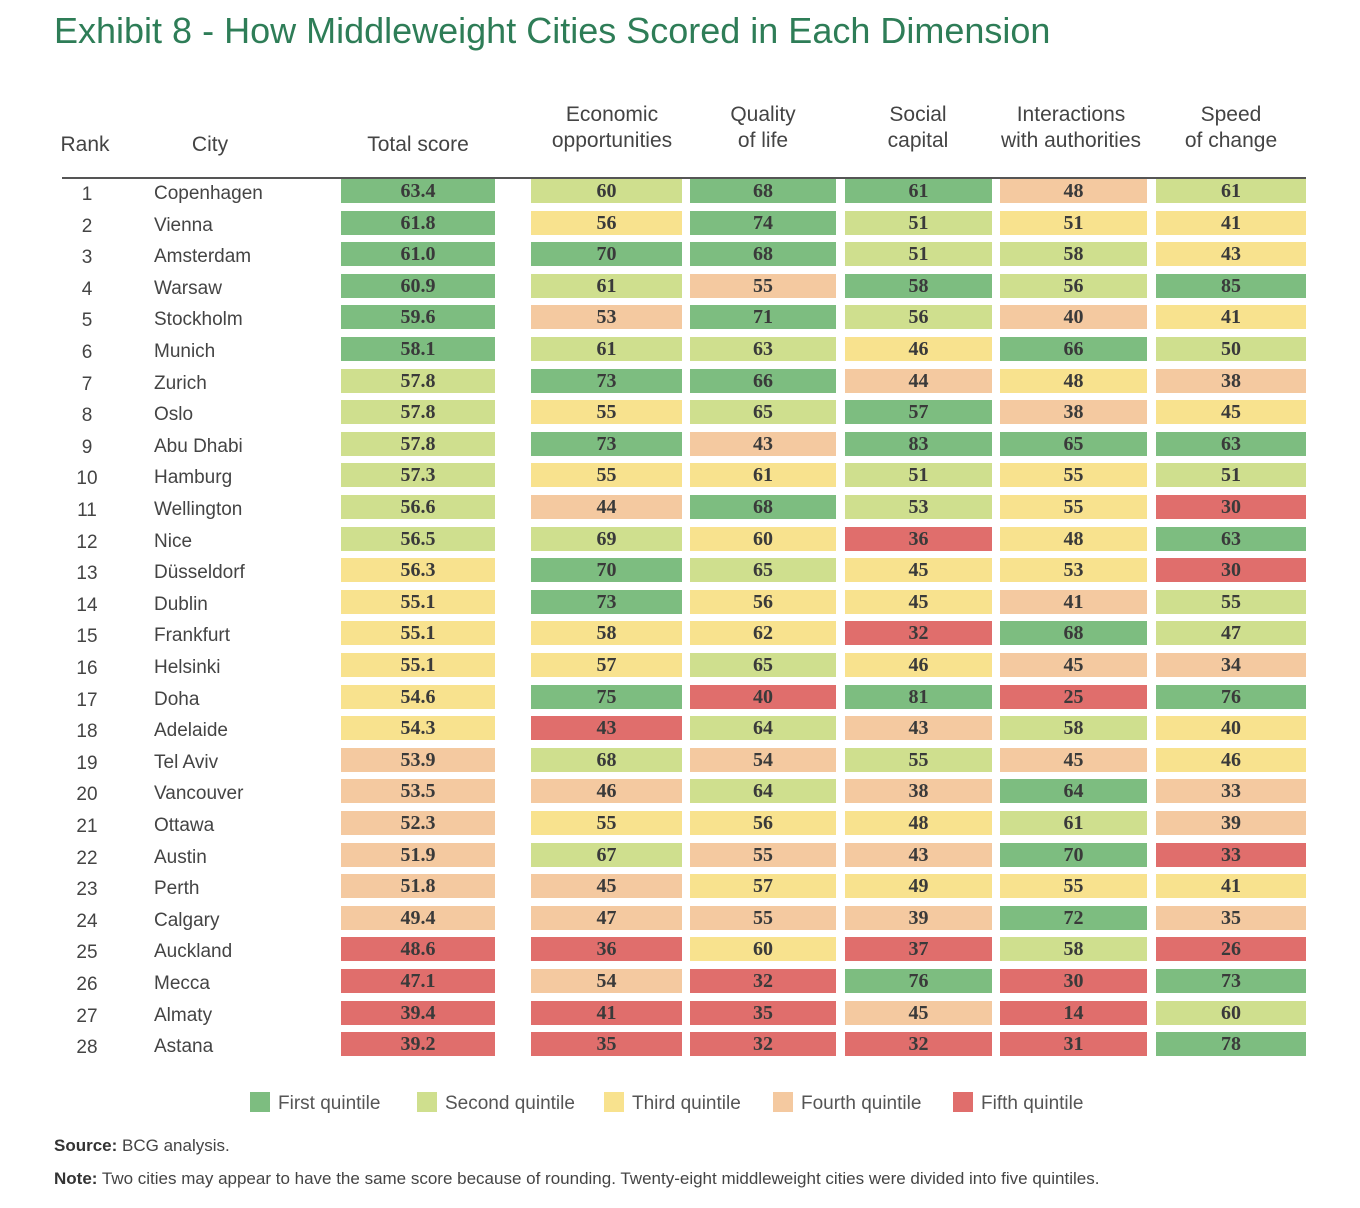  Describe the element at coordinates (686, 1103) in the screenshot. I see `legend-label: Third quintile` at that location.